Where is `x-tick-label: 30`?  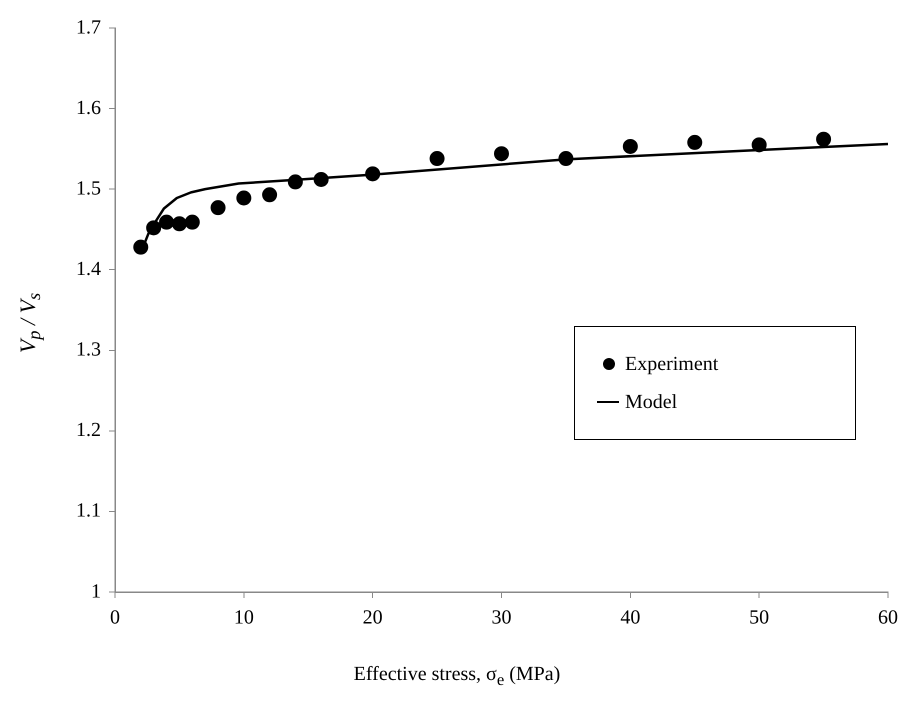
x-tick-label: 30 is located at coordinates (502, 617).